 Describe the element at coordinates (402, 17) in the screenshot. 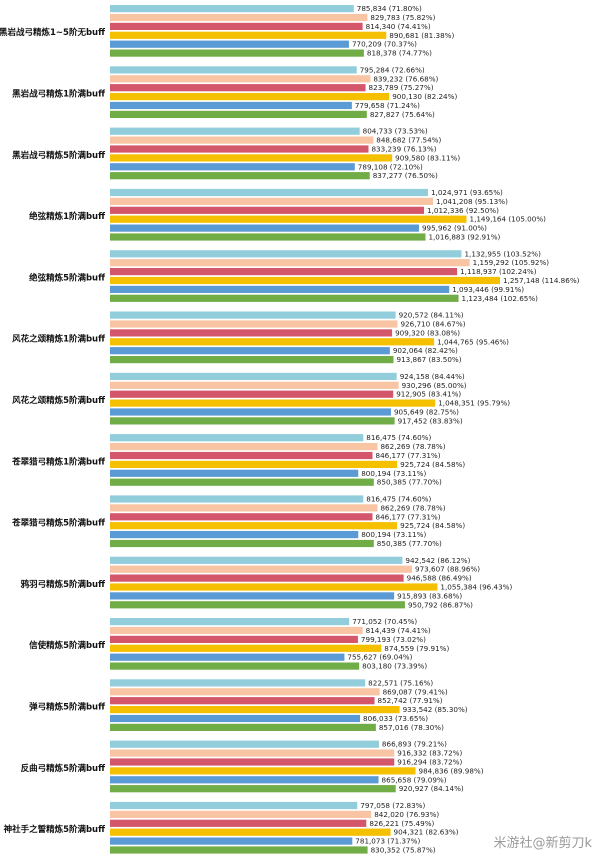

I see `data-label: 829,783 (75.82%)` at that location.